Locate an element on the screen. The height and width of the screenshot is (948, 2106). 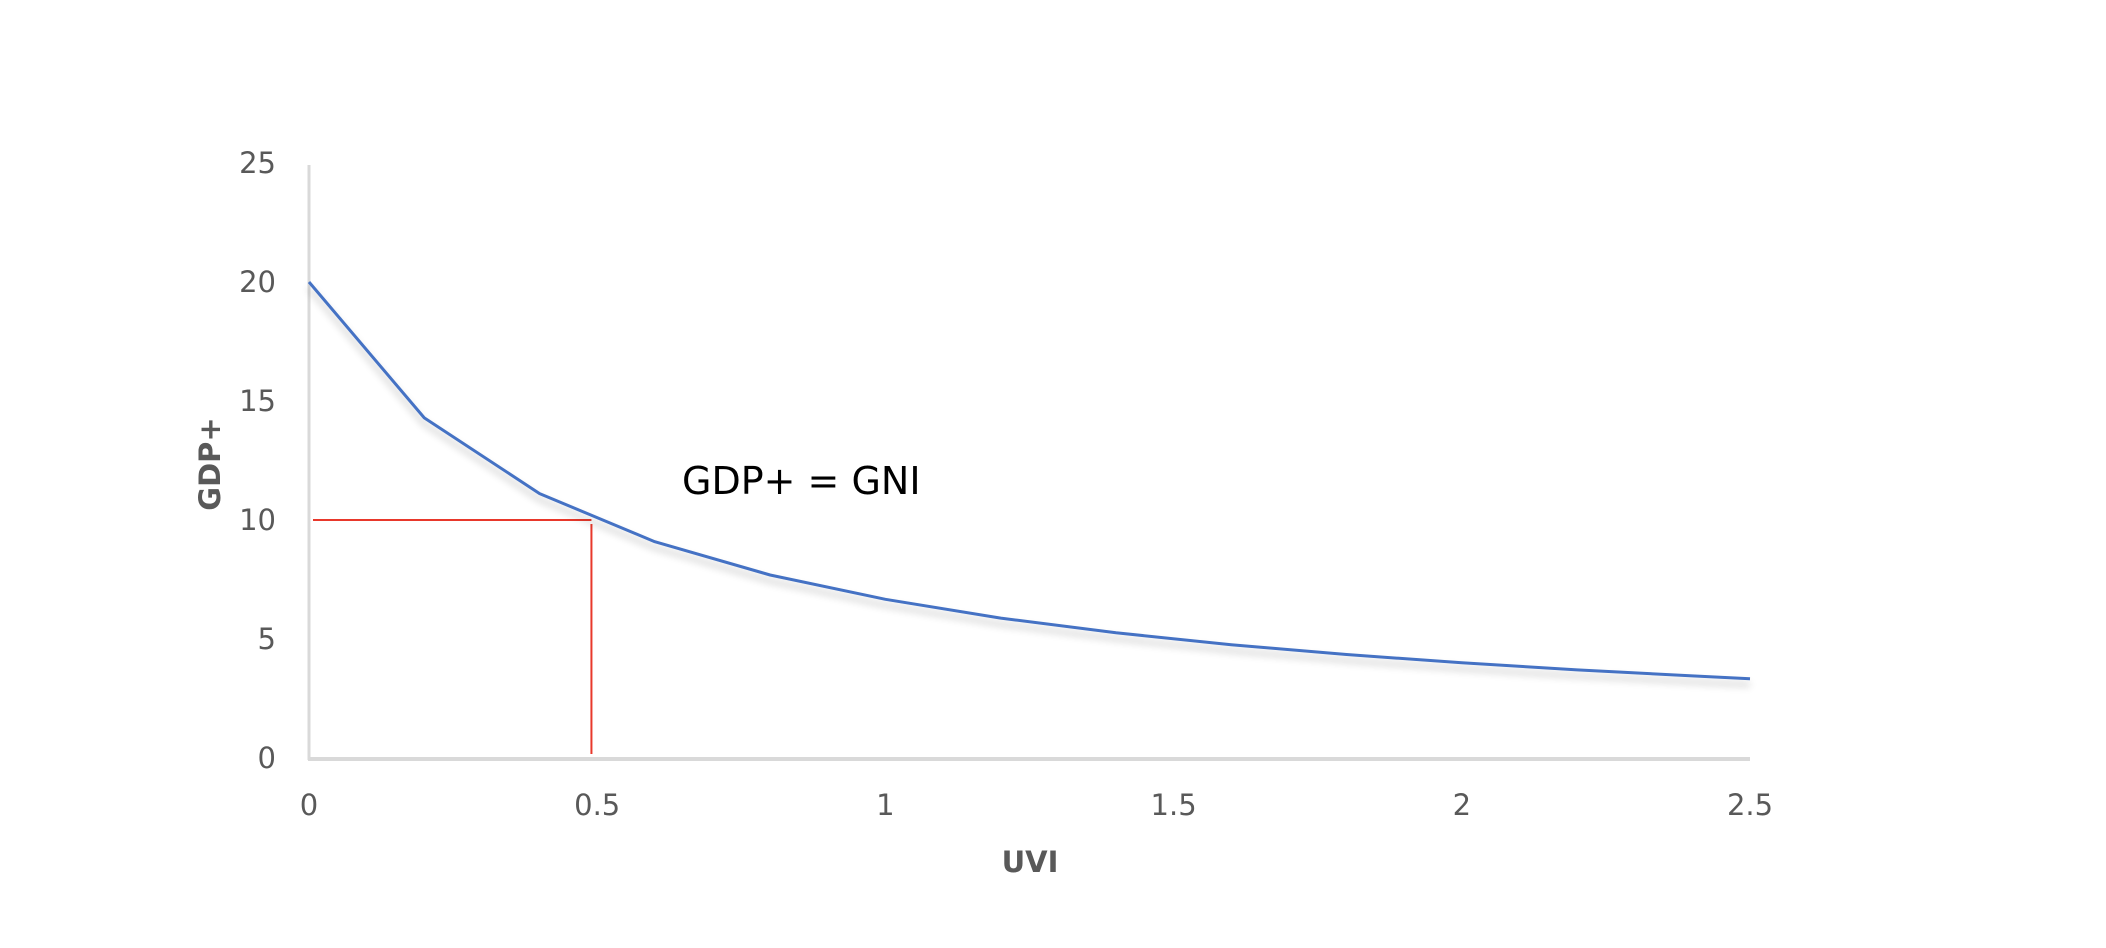
x-axis-title: UVI is located at coordinates (1030, 862).